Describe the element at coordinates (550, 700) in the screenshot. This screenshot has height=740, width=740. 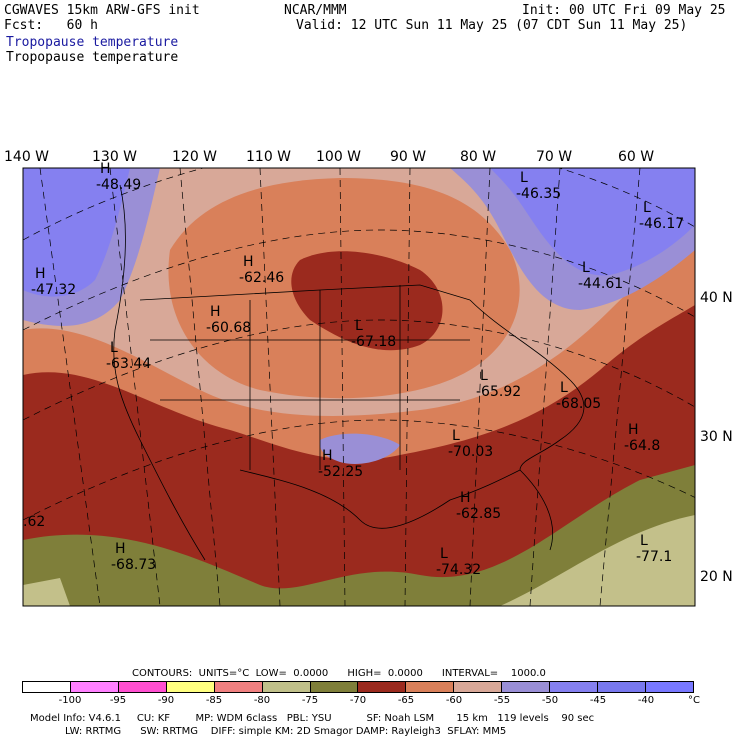
I see `legend-tick: -50` at that location.